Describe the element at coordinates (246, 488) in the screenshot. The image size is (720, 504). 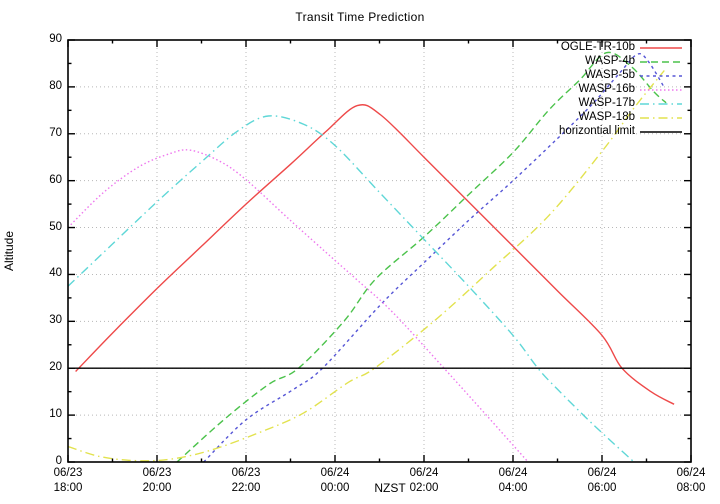
I see `x-tick-time: 22:00` at that location.